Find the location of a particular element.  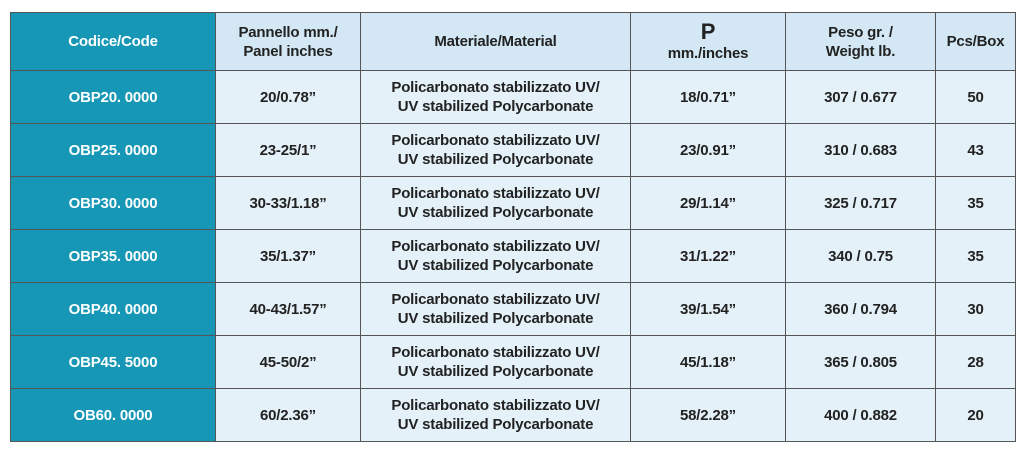

code-cell: OBP40. 0000 is located at coordinates (113, 309).